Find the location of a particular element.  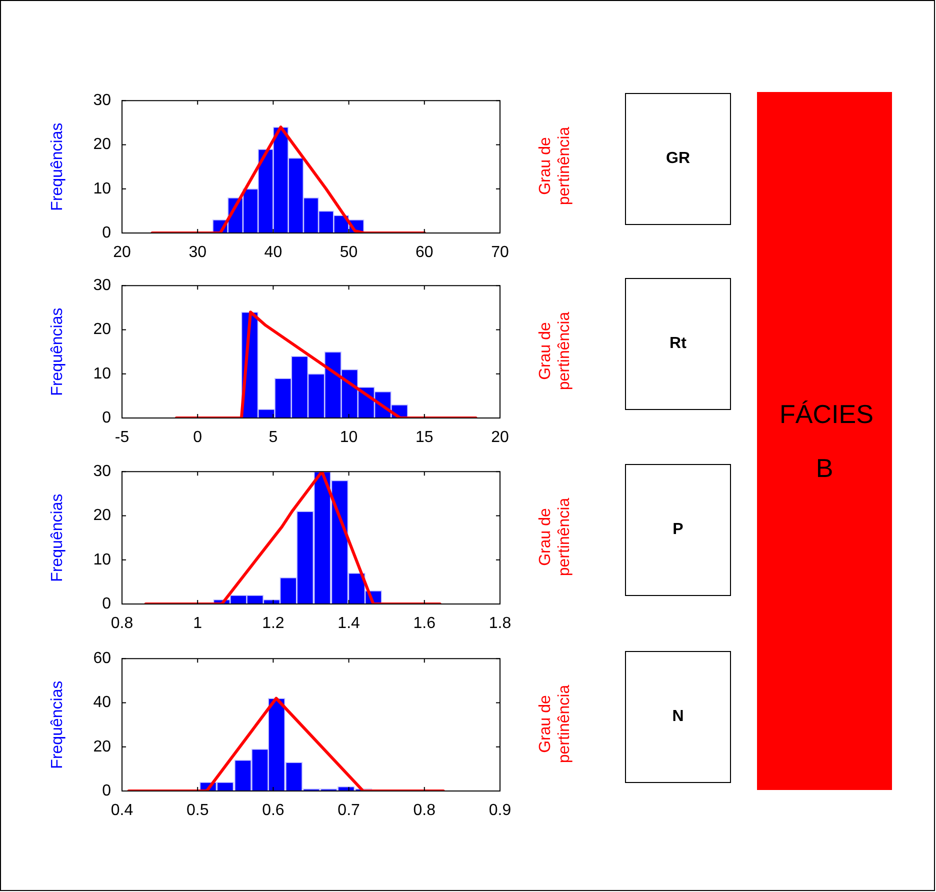

x-tick-label: 70 is located at coordinates (500, 253).